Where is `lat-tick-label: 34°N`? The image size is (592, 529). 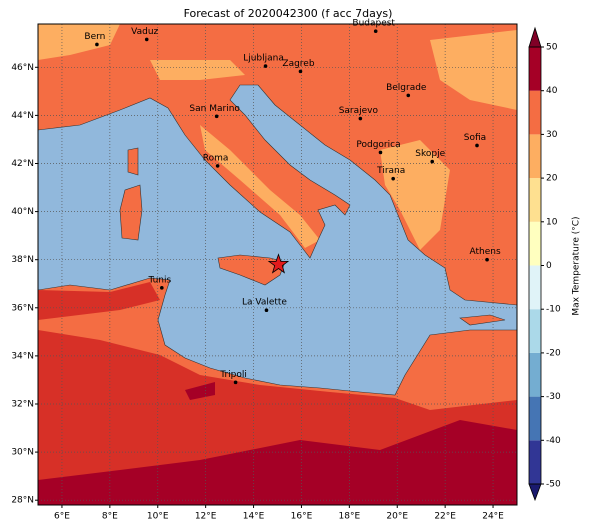 lat-tick-label: 34°N is located at coordinates (22, 356).